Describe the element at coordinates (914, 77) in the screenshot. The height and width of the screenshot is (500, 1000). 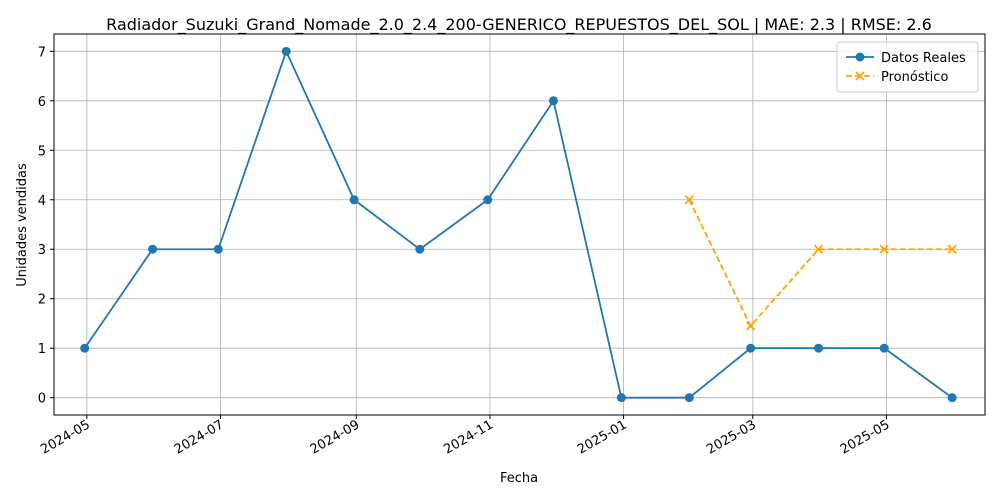
I see `legend-label-pronostico: Pronóstico` at that location.